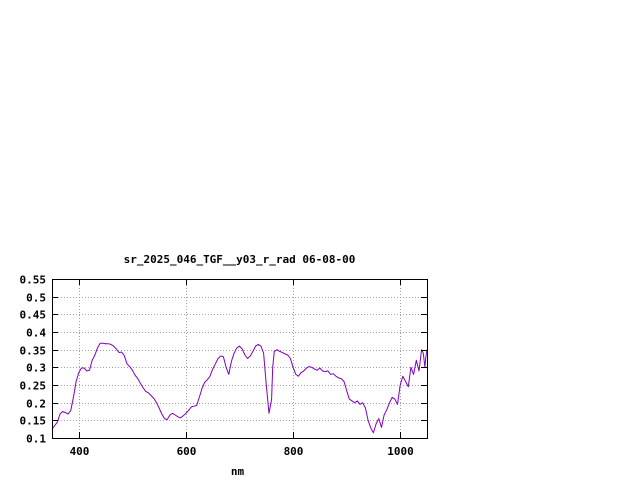 The image size is (640, 480). I want to click on y-tick-label: 0.35, so click(33, 351).